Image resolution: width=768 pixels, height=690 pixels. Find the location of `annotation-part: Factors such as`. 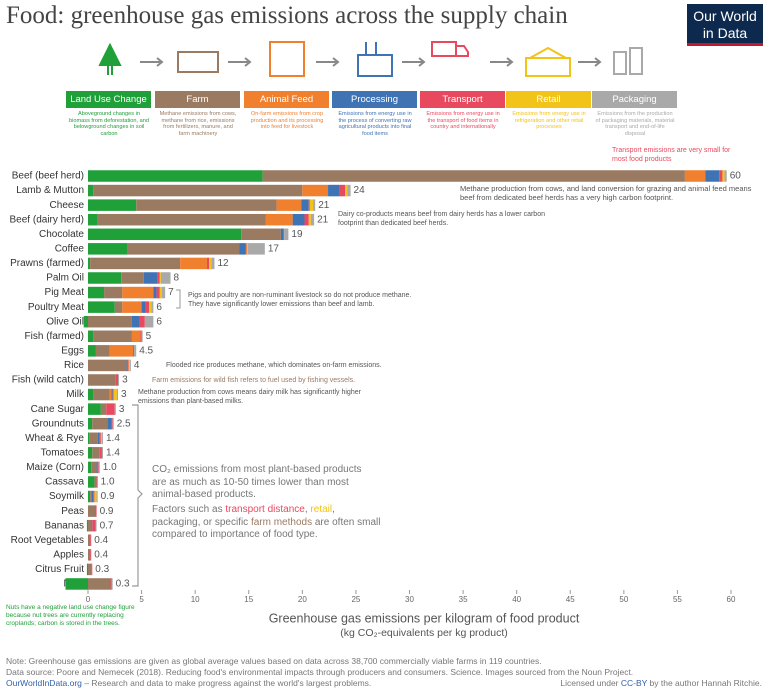

annotation-part: Factors such as is located at coordinates (189, 509).